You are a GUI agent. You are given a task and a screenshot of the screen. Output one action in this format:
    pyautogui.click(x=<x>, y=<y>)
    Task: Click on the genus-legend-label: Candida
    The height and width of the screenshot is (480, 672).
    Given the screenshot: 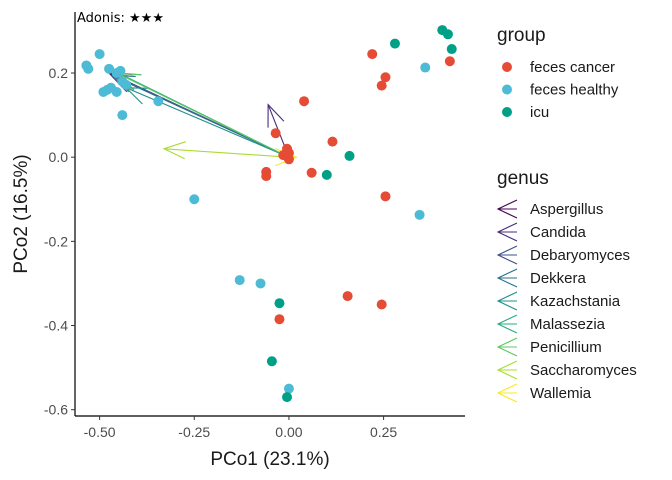 What is the action you would take?
    pyautogui.click(x=558, y=232)
    